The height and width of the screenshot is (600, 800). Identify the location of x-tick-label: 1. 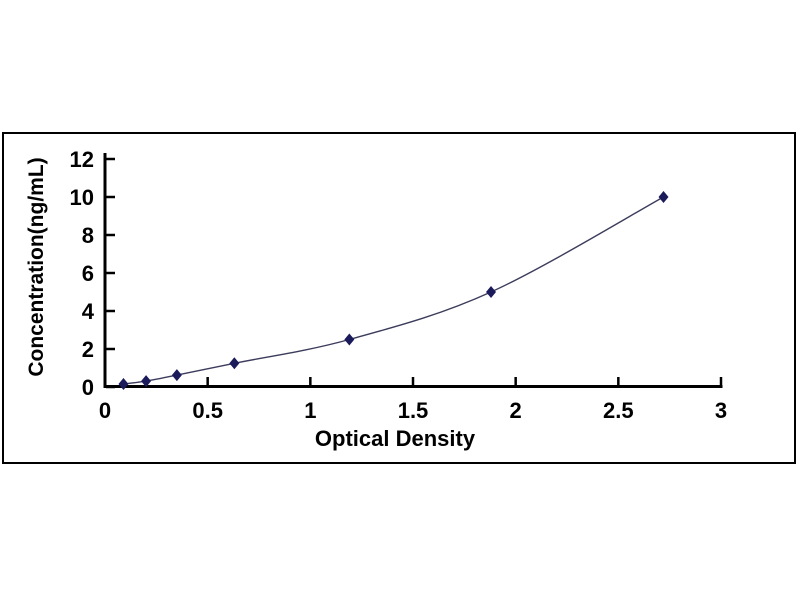
(310, 410).